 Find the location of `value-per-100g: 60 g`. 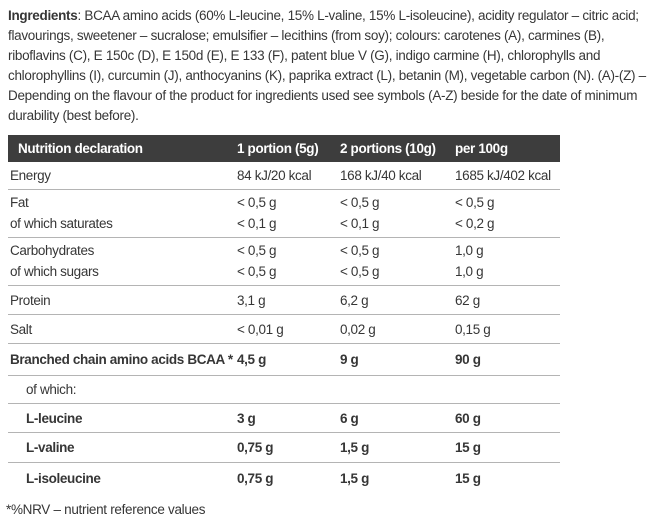

value-per-100g: 60 g is located at coordinates (468, 418).